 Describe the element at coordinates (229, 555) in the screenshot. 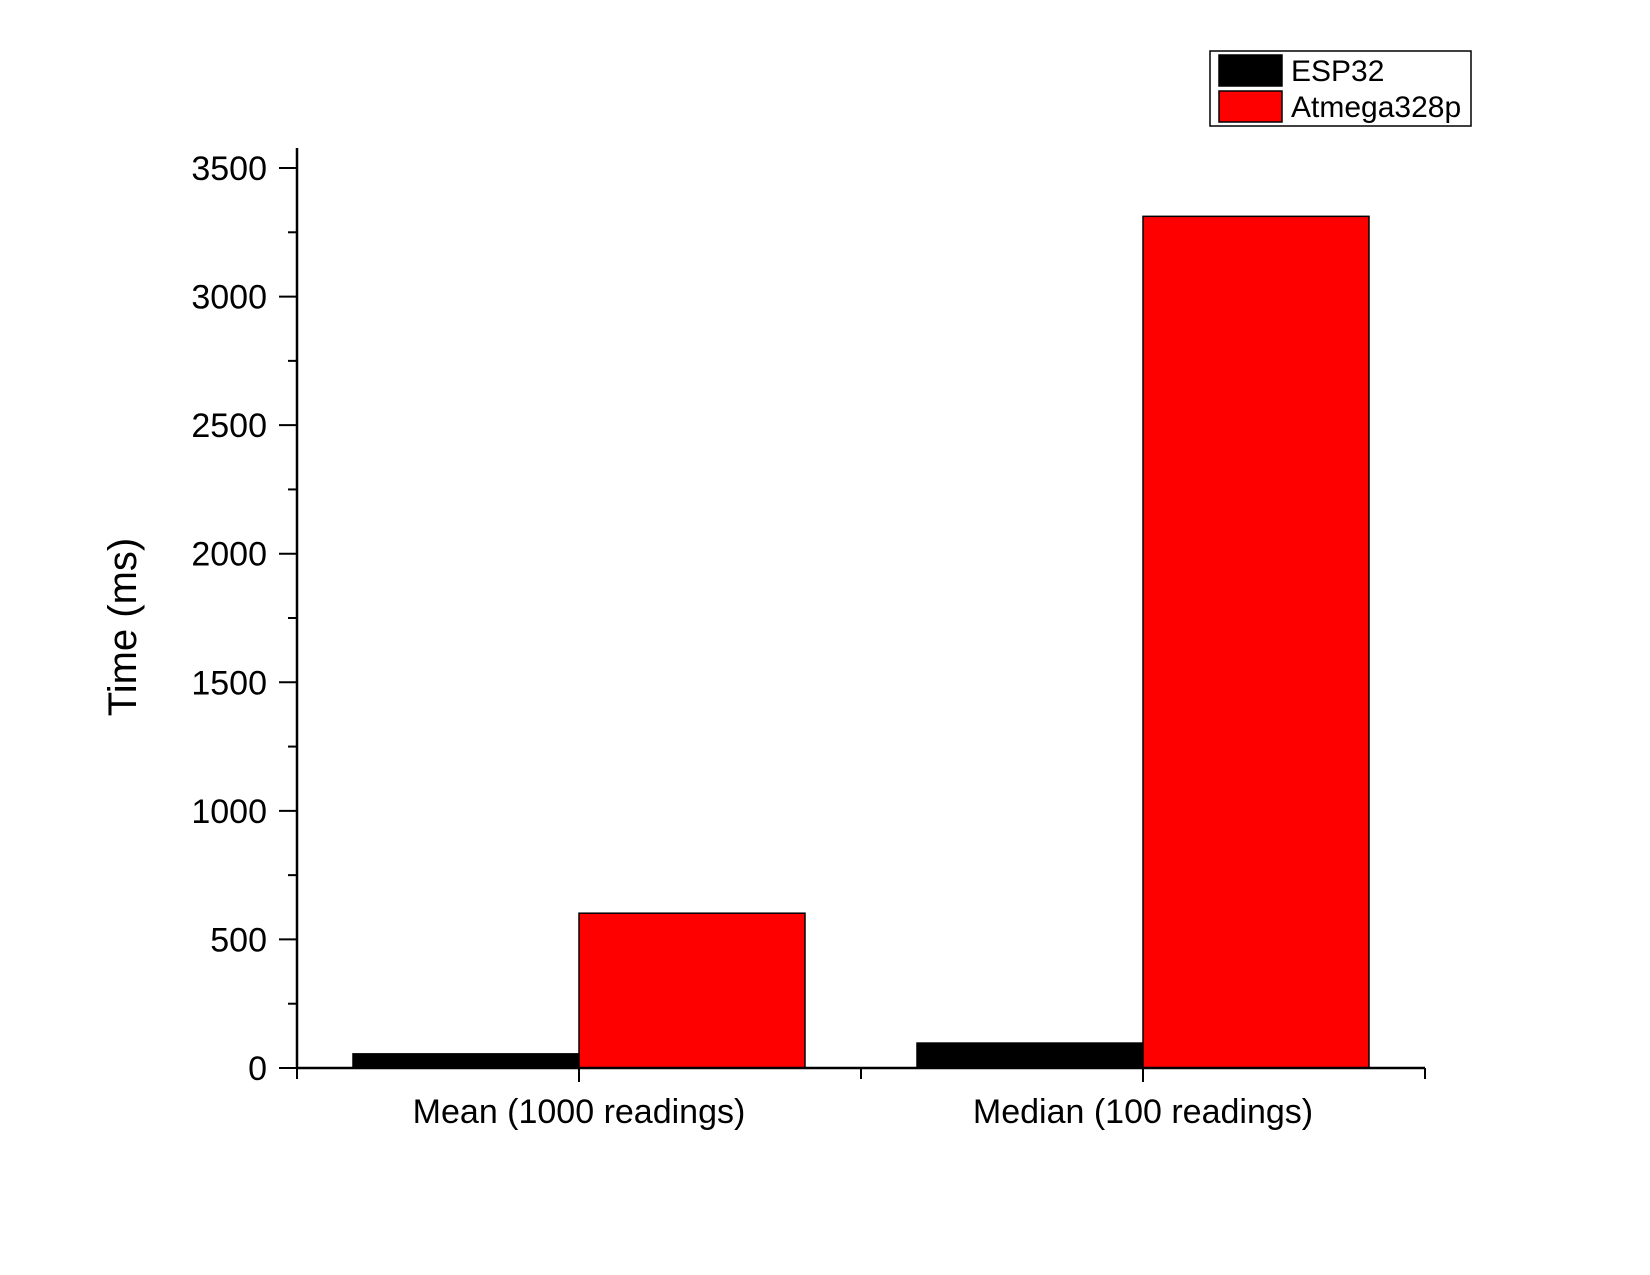

I see `y-tick-label: 2000` at that location.